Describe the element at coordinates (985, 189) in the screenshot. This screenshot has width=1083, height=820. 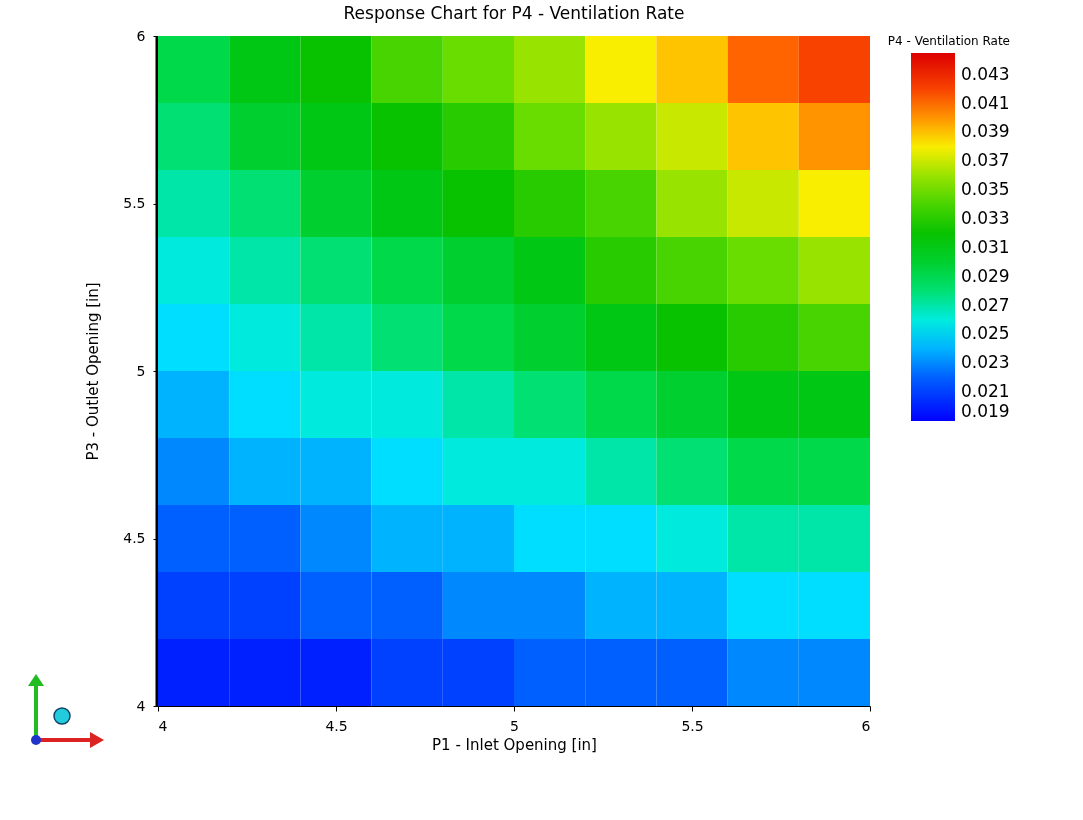
I see `color-bar-label: 0.035` at that location.